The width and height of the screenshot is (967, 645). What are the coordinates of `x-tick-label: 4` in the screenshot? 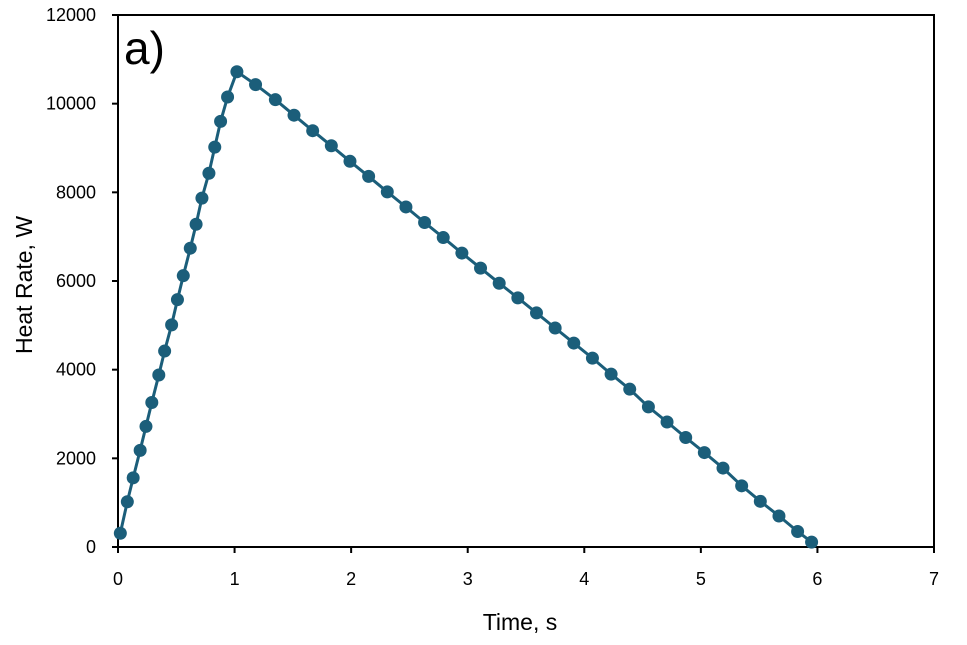 It's located at (584, 579).